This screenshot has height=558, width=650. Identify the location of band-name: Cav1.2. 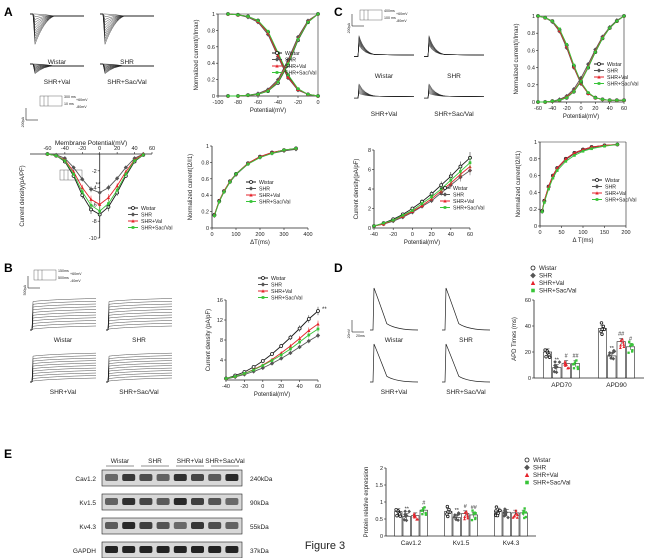
(85, 479).